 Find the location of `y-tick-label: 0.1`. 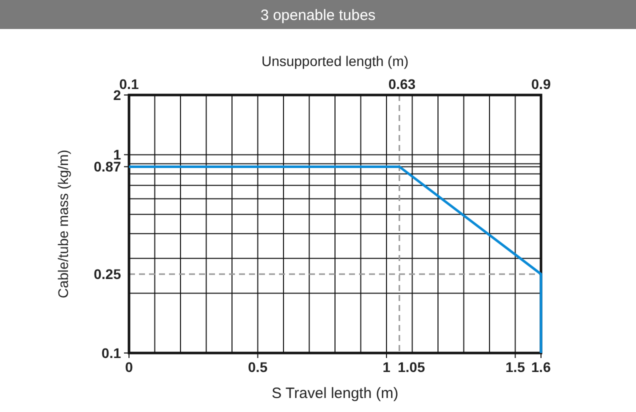

y-tick-label: 0.1 is located at coordinates (112, 353).